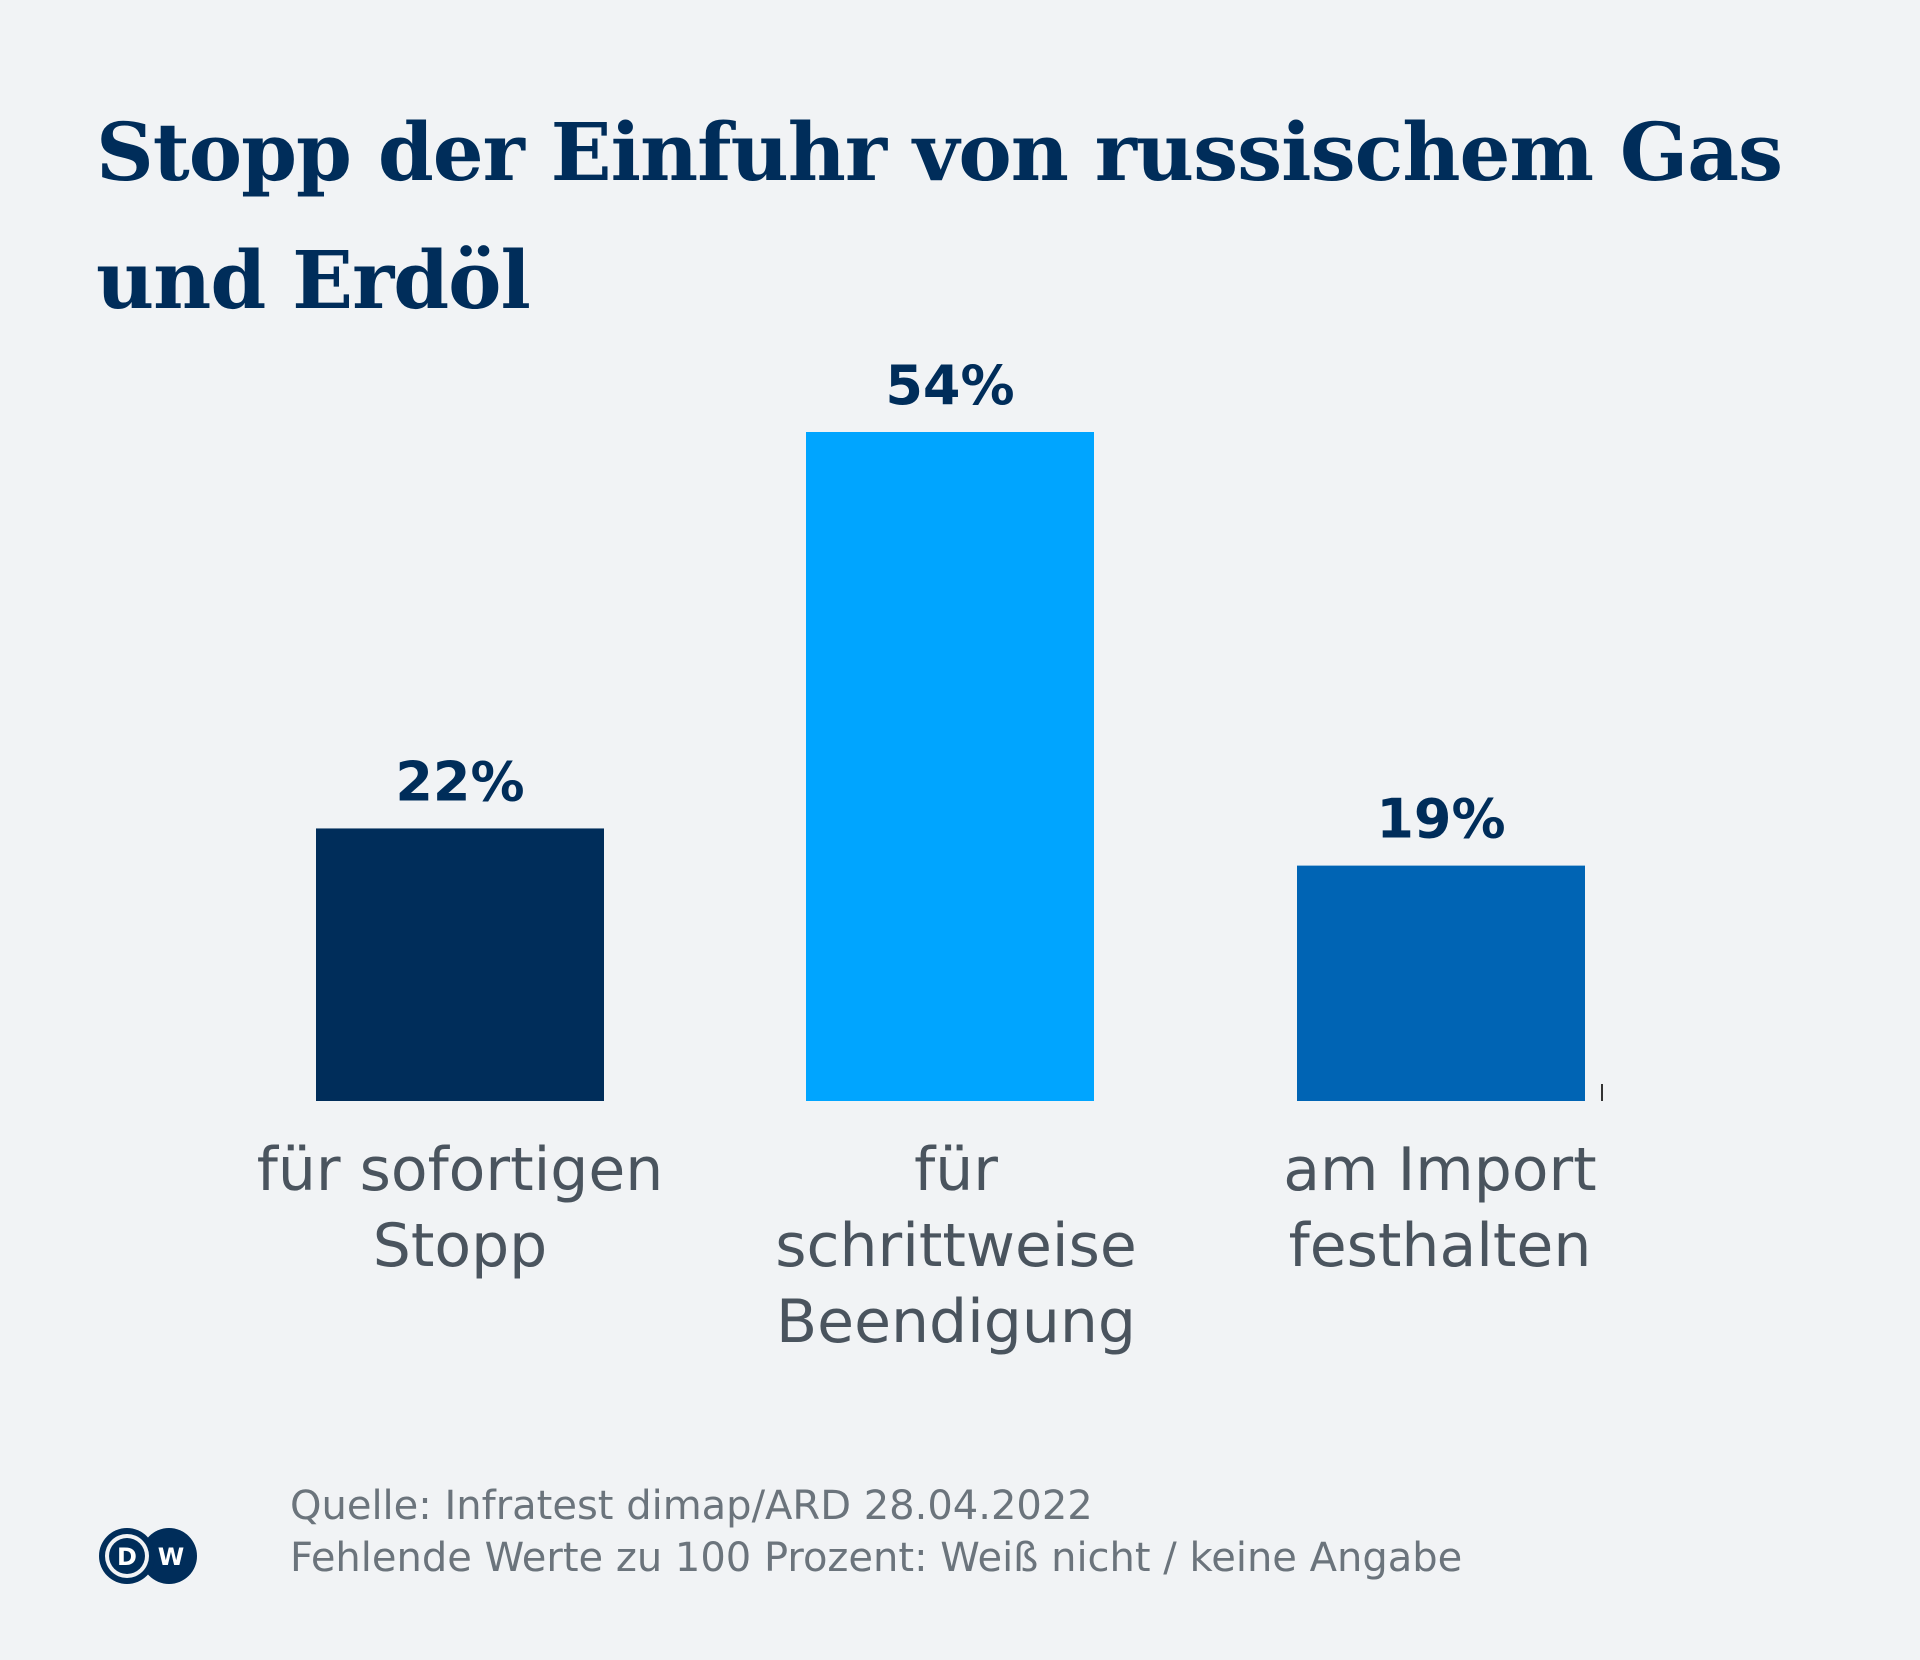  I want to click on source-text: Quelle: Infratest dimap/ARD 28.04.2022, so click(691, 1506).